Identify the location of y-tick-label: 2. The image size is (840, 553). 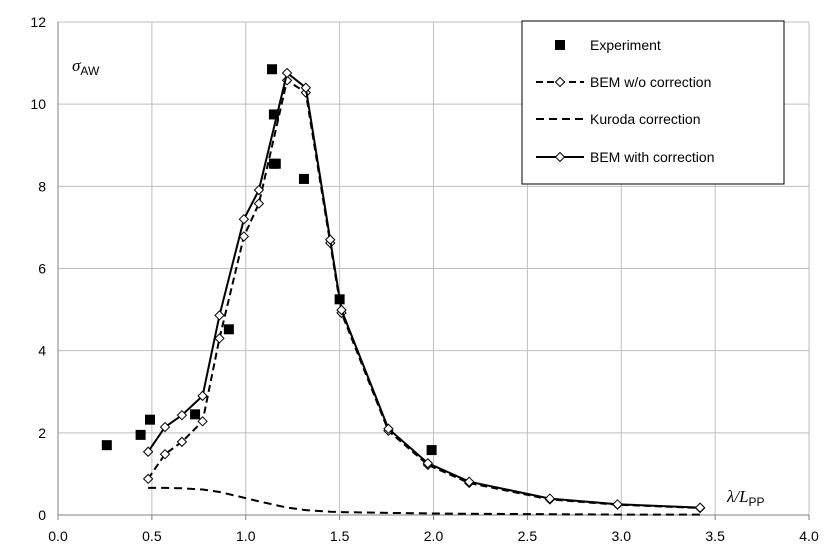
(42, 433).